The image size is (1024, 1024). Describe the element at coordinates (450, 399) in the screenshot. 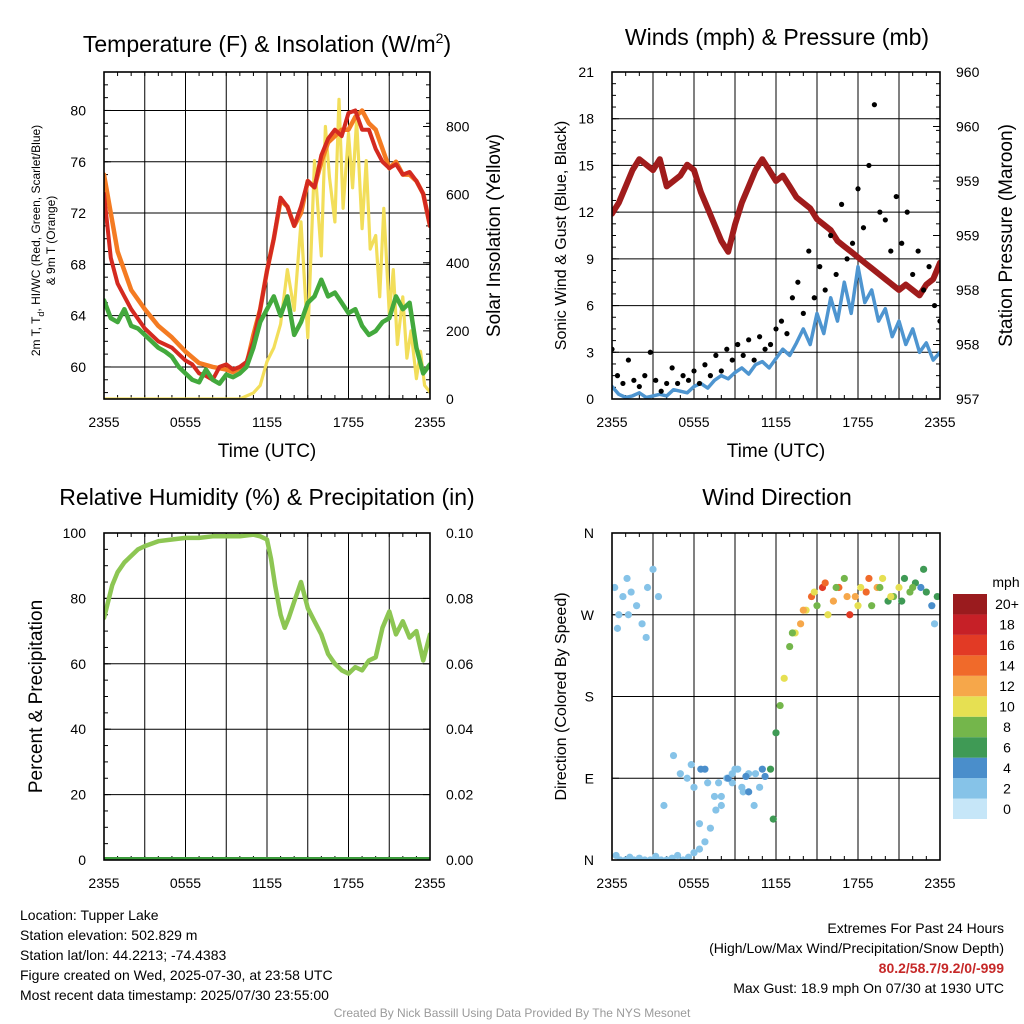

I see `y2-tick-label: 0` at that location.